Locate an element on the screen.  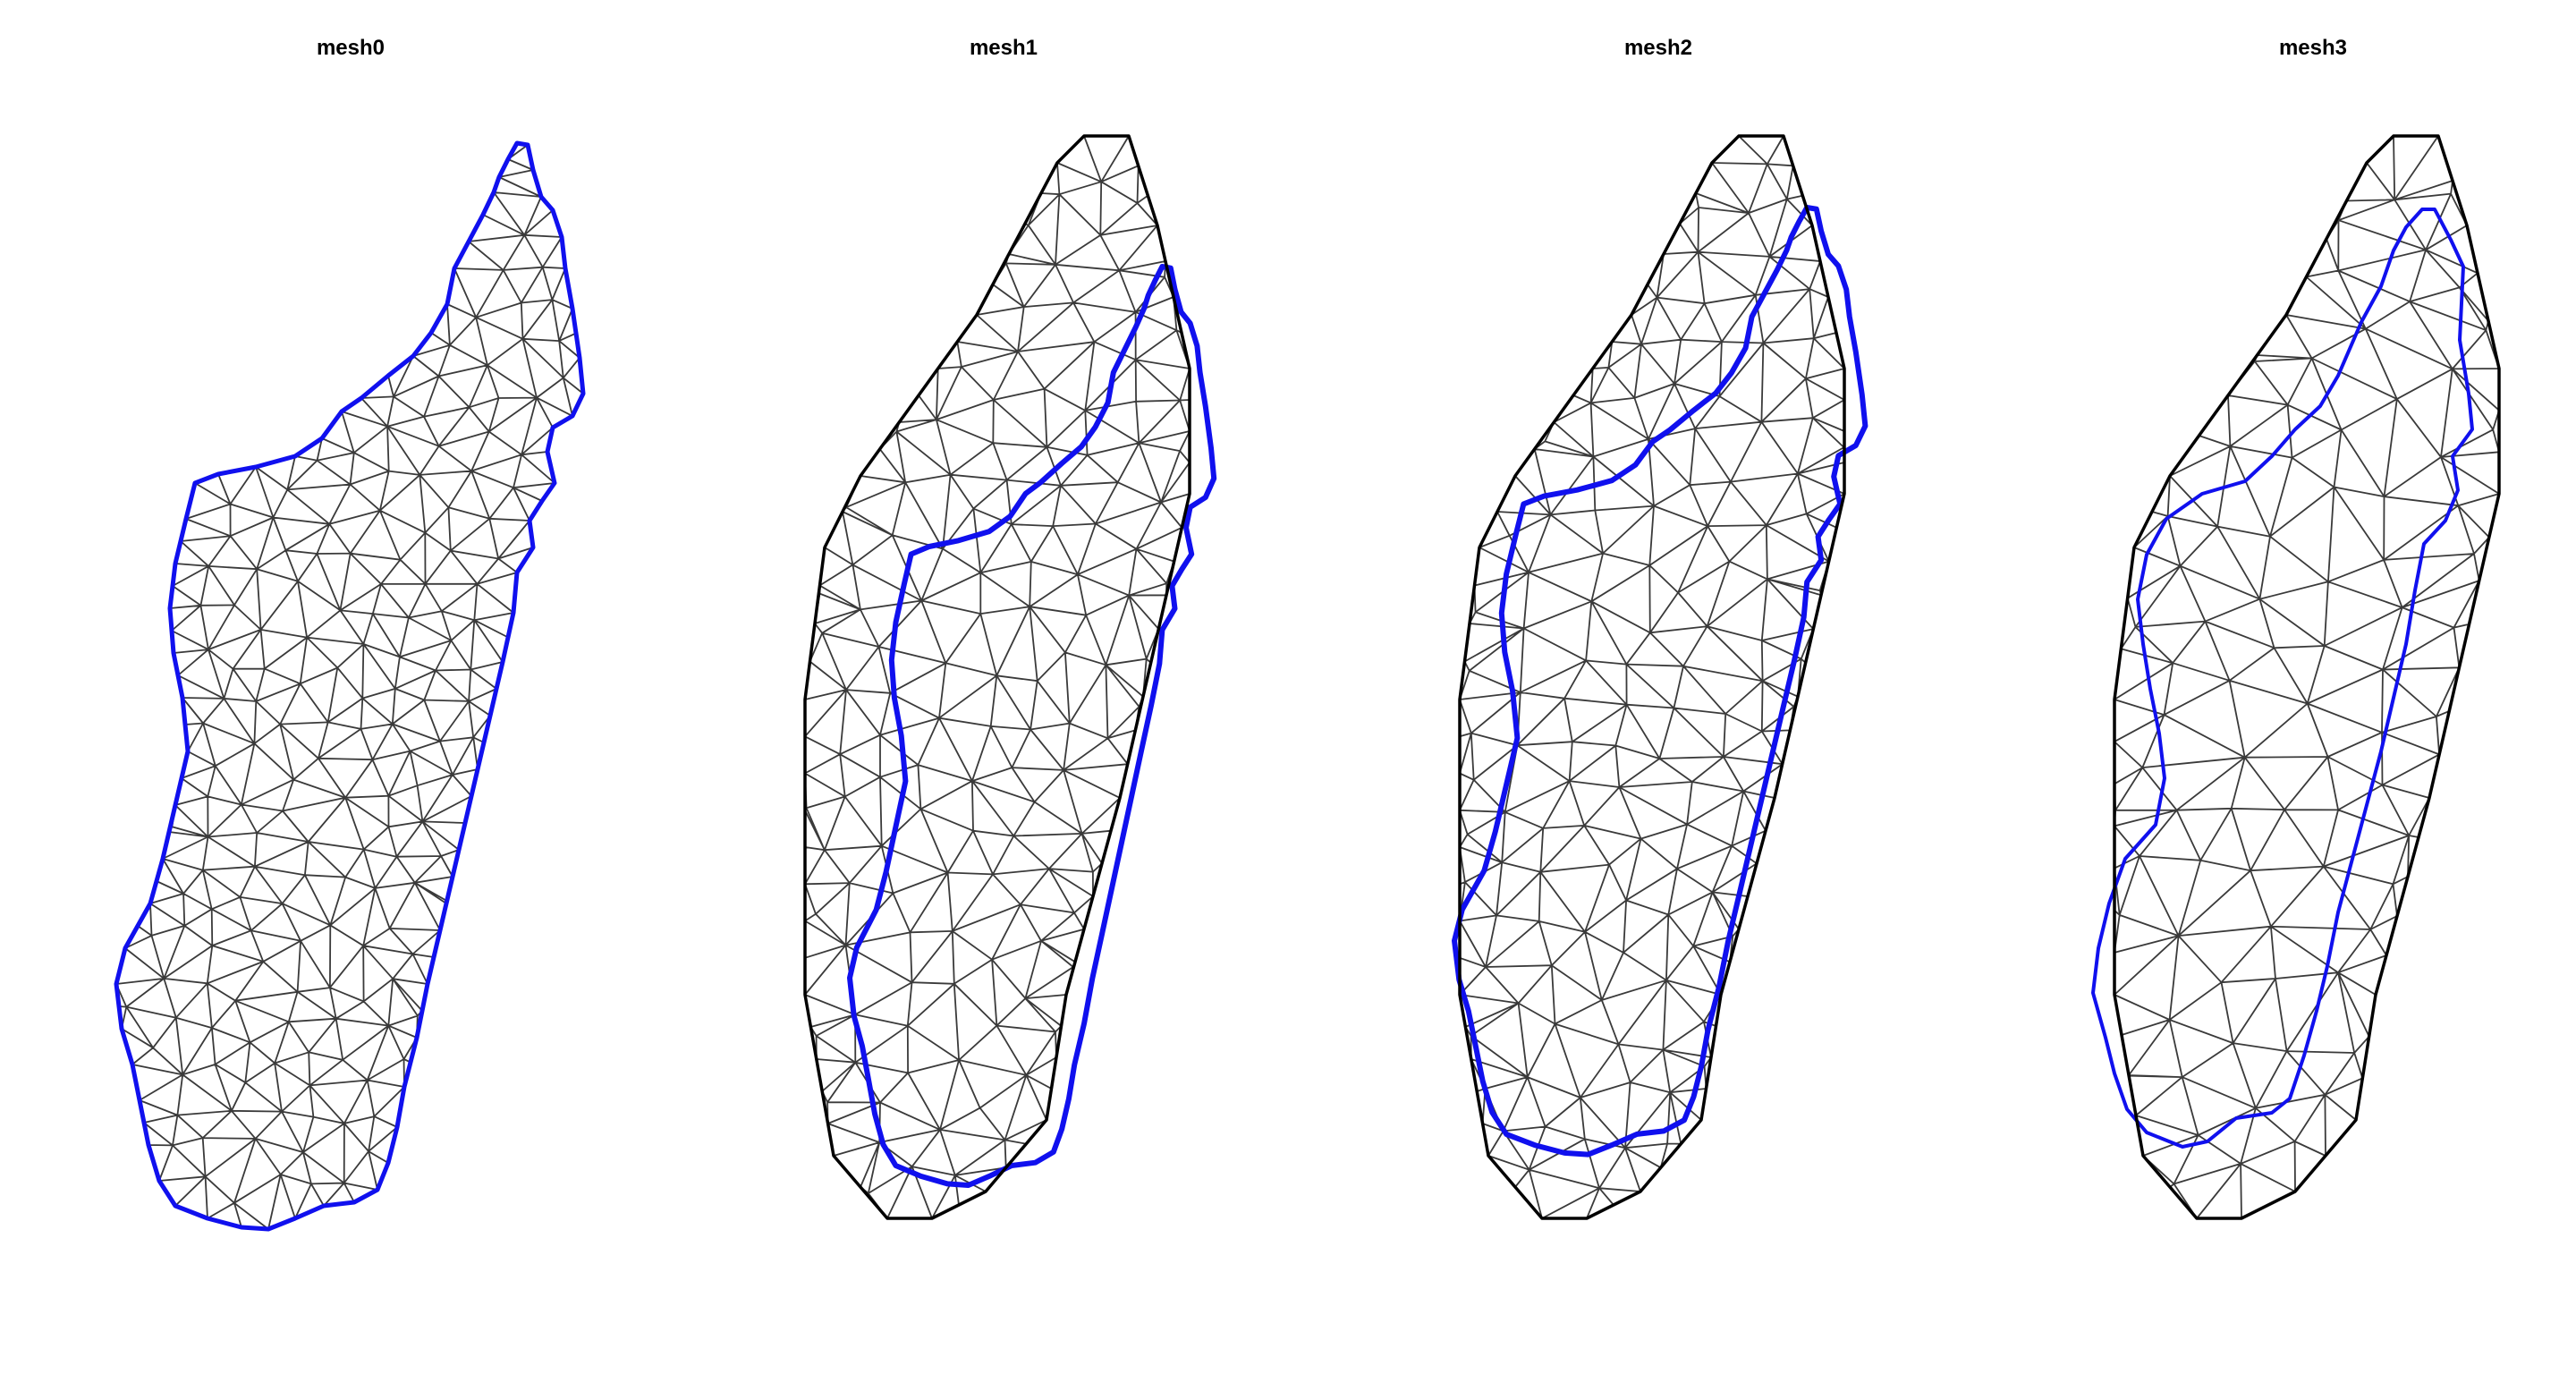
panel-mesh1: mesh1 is located at coordinates (1010, 628).